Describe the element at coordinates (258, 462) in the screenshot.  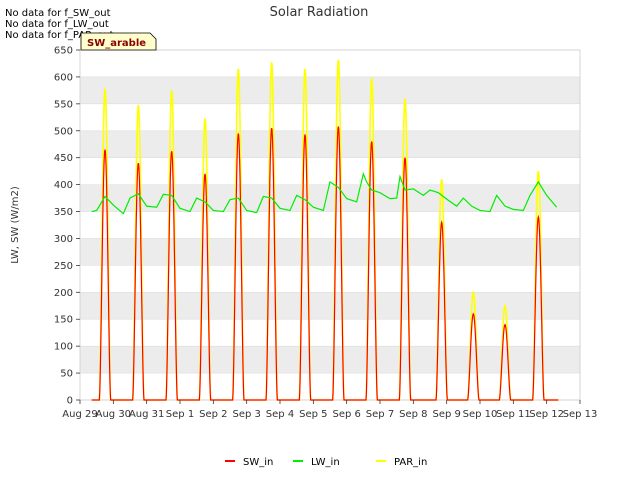
I see `legend-label-sw-in: SW_in` at that location.